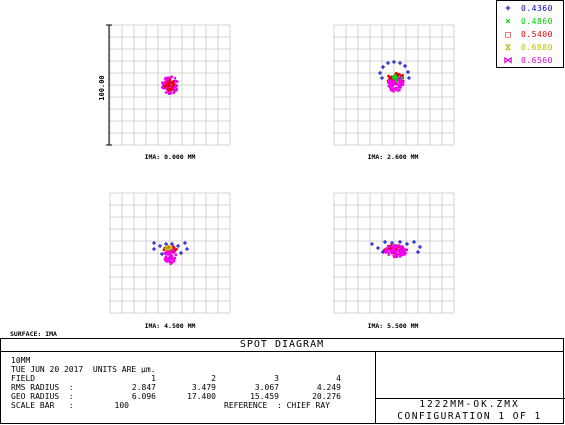 The image size is (565, 425). I want to click on divider, so click(470, 398).